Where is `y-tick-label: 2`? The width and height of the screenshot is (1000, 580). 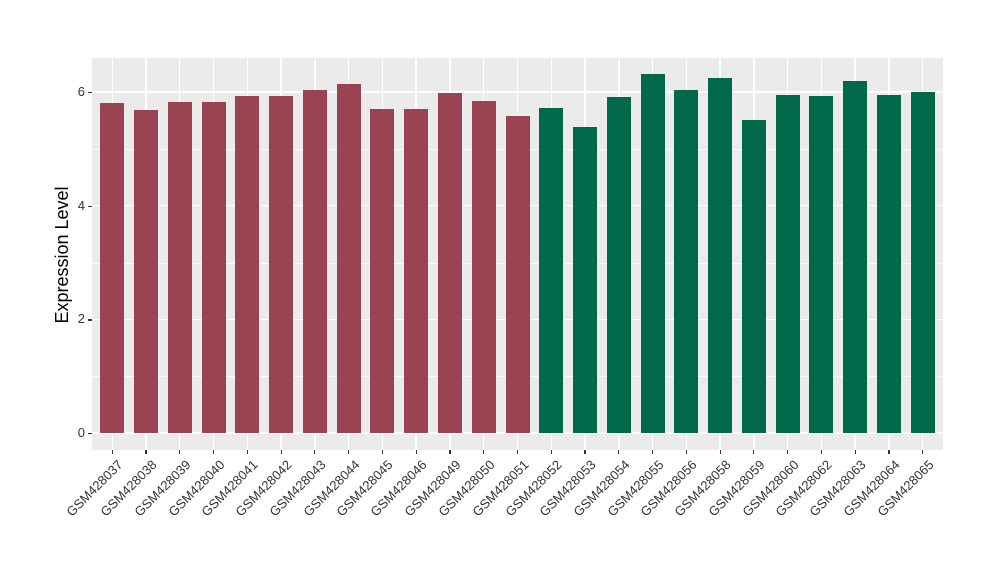 y-tick-label: 2 is located at coordinates (81, 319).